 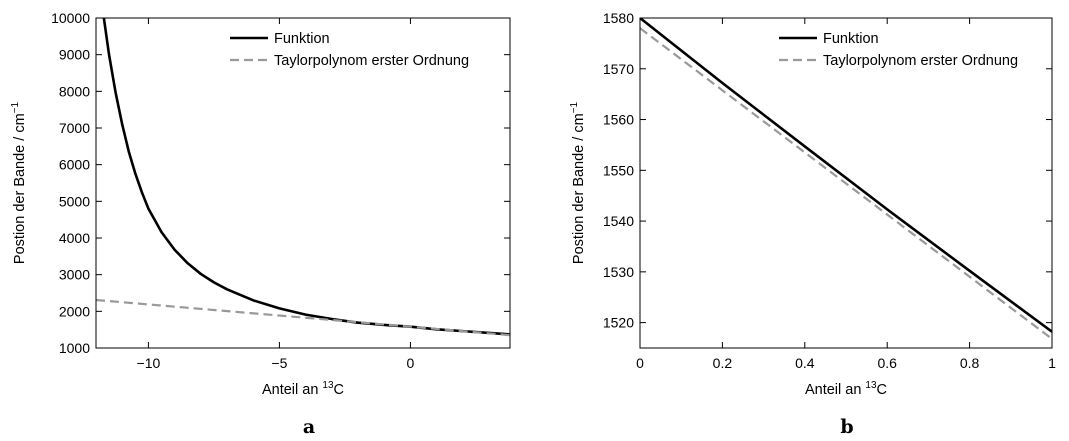 I want to click on panel-label: a, so click(x=309, y=427).